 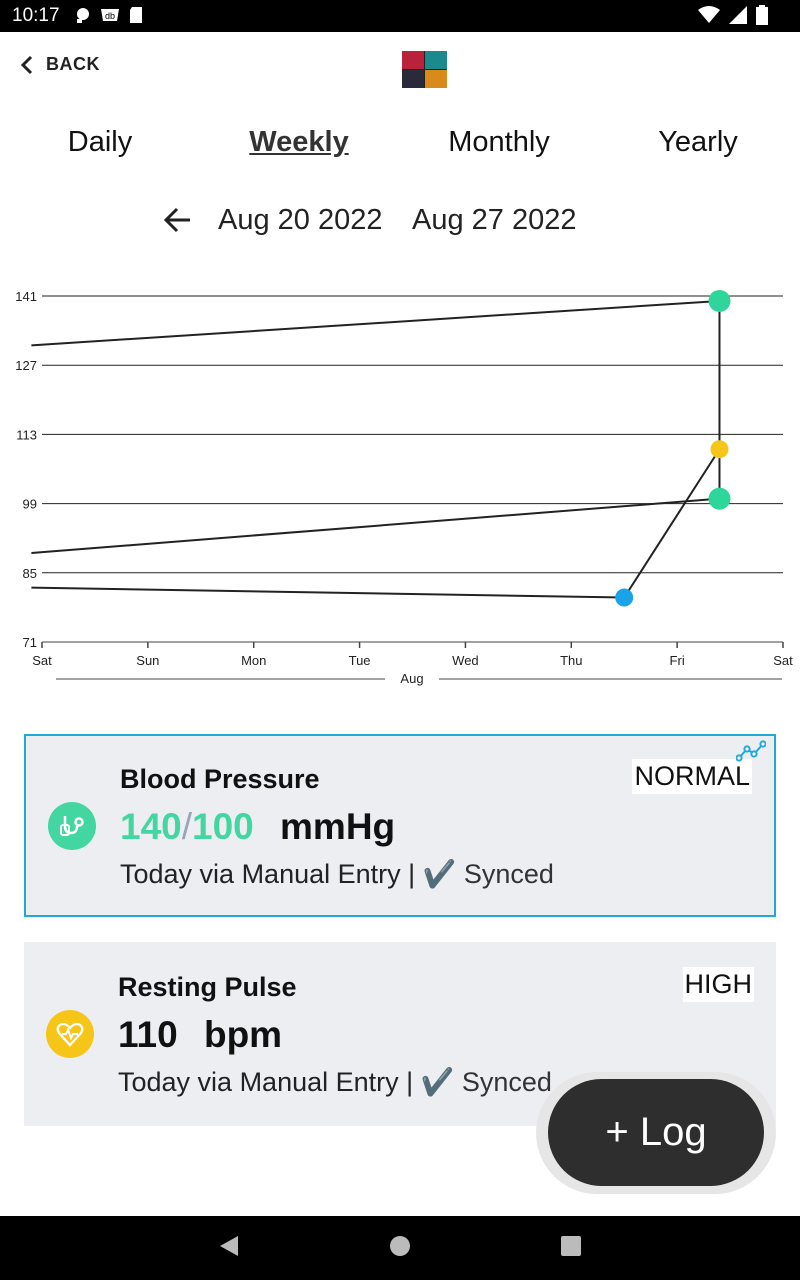 I want to click on vpn-icon: db, so click(x=110, y=15).